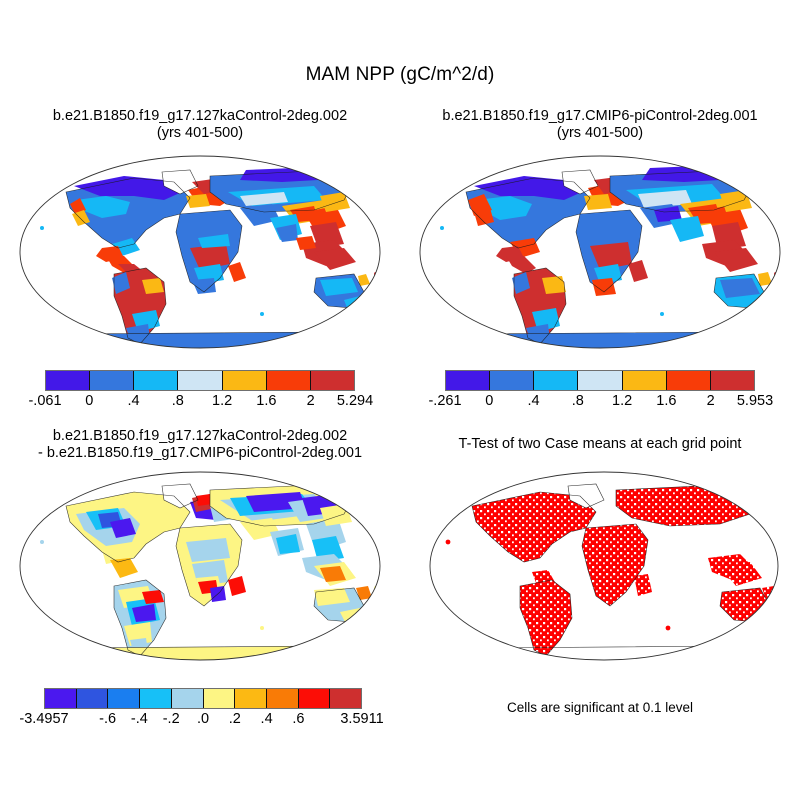 This screenshot has height=800, width=800. I want to click on map-bottom-left-svg, so click(200, 566).